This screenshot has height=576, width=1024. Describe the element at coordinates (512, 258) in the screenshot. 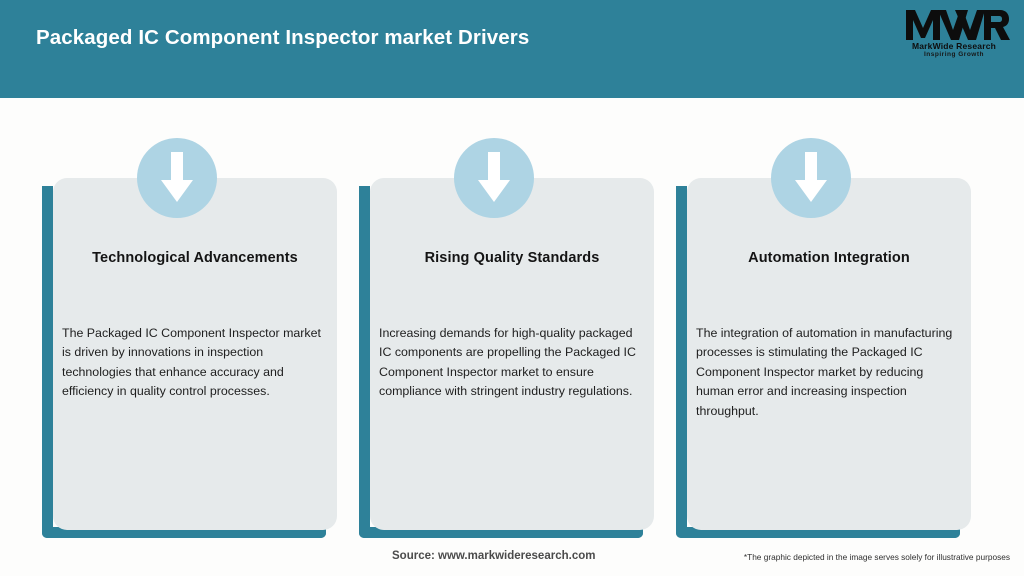

I see `card-heading: Rising Quality Standards` at that location.